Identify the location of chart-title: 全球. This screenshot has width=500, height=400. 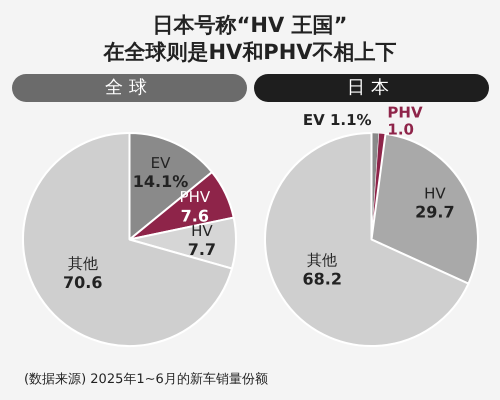
(129, 88).